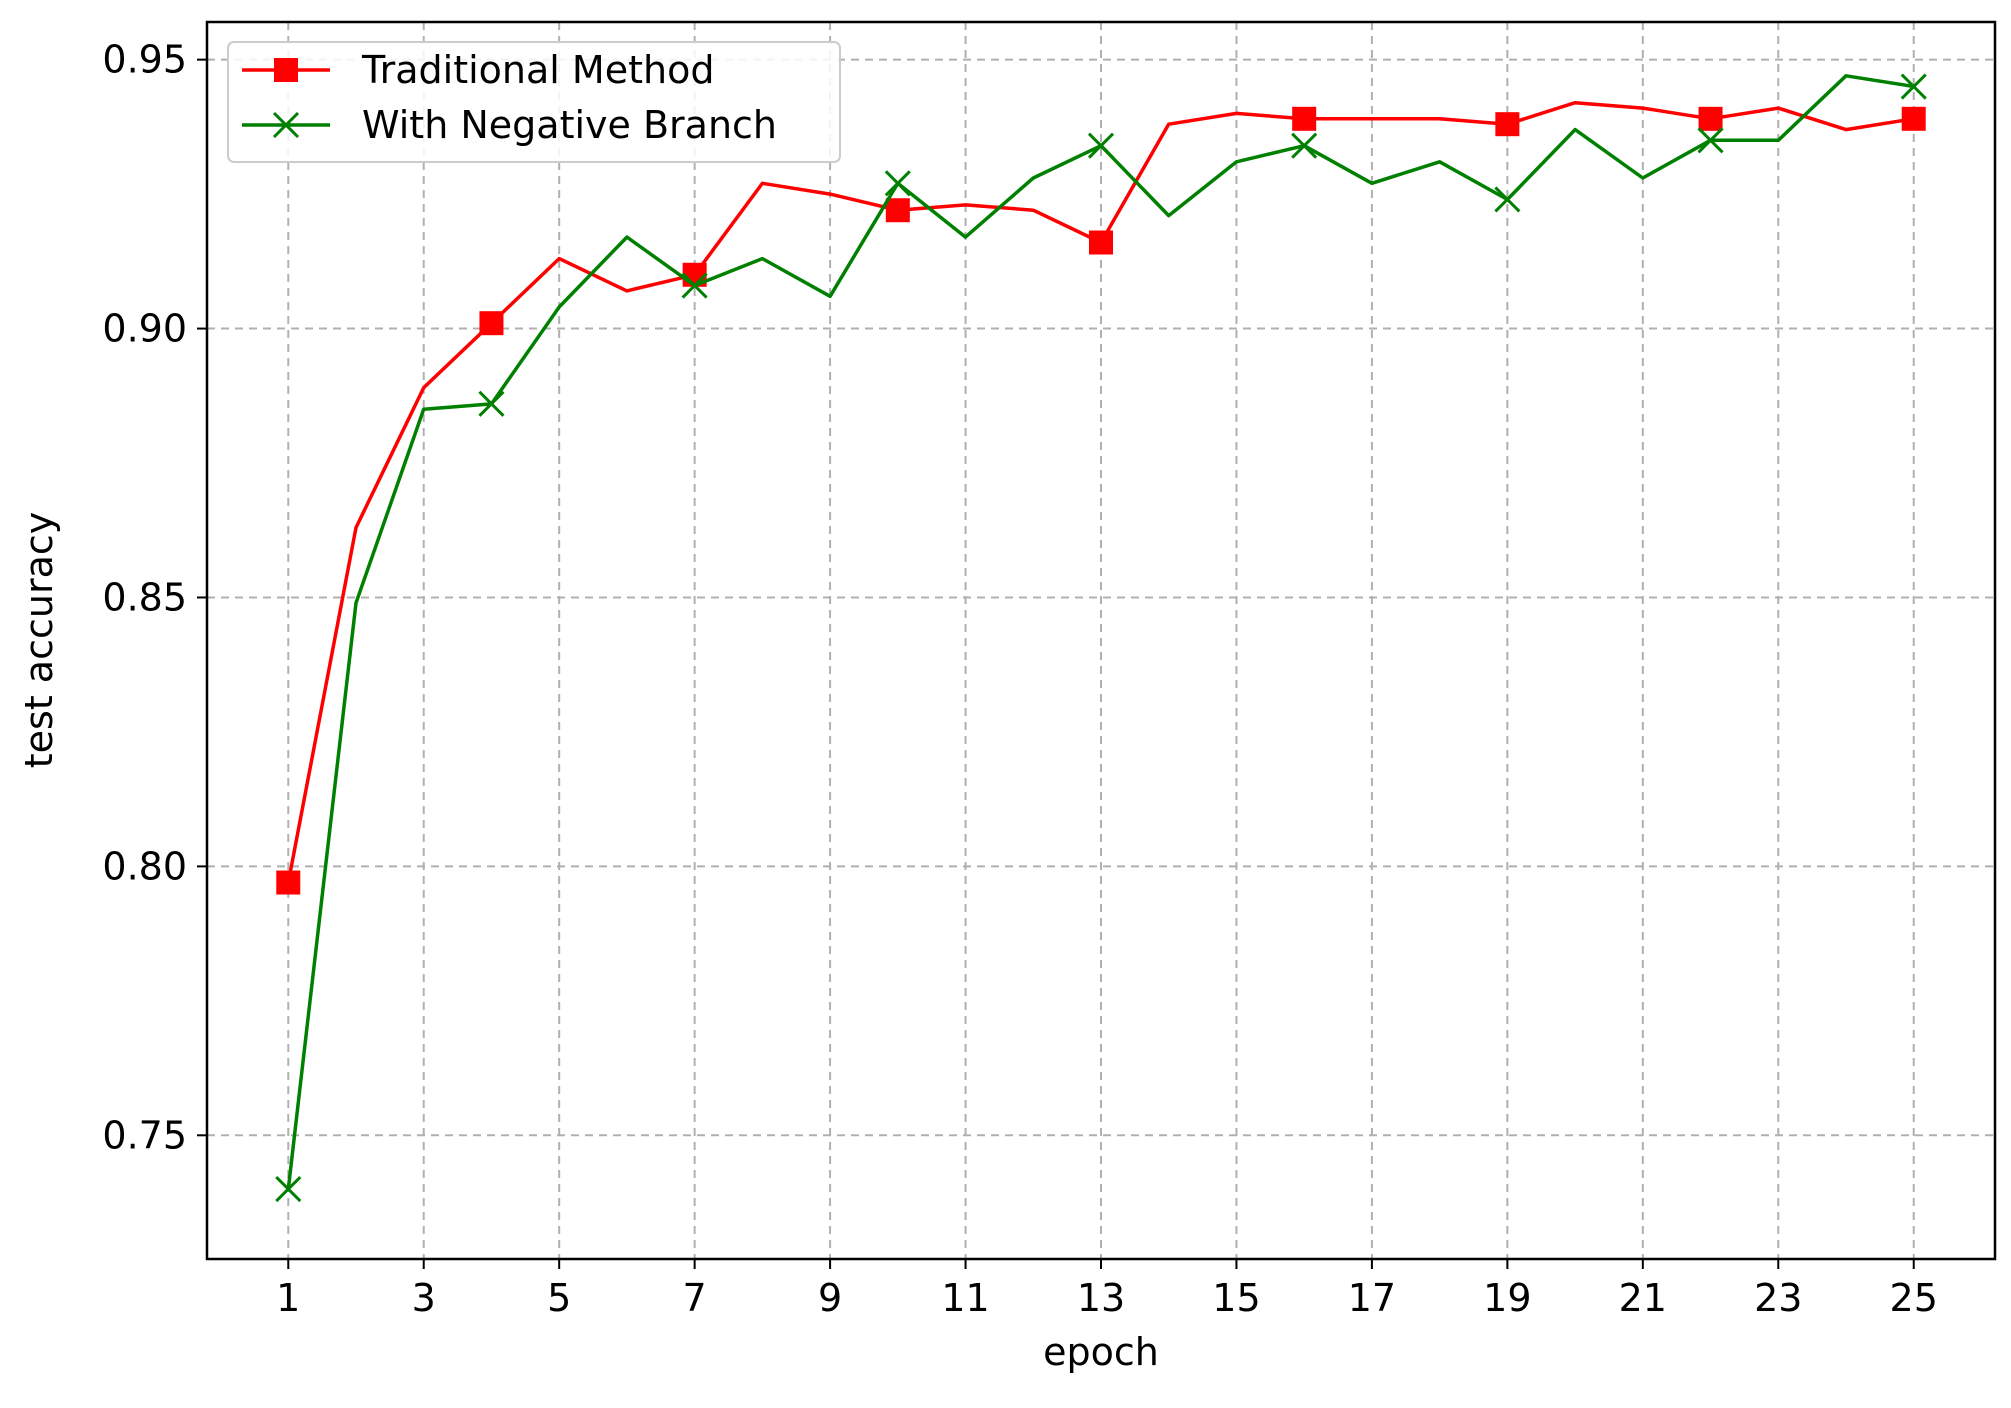 This screenshot has width=2011, height=1408. What do you see at coordinates (144, 60) in the screenshot?
I see `y-tick-label: 0.95` at bounding box center [144, 60].